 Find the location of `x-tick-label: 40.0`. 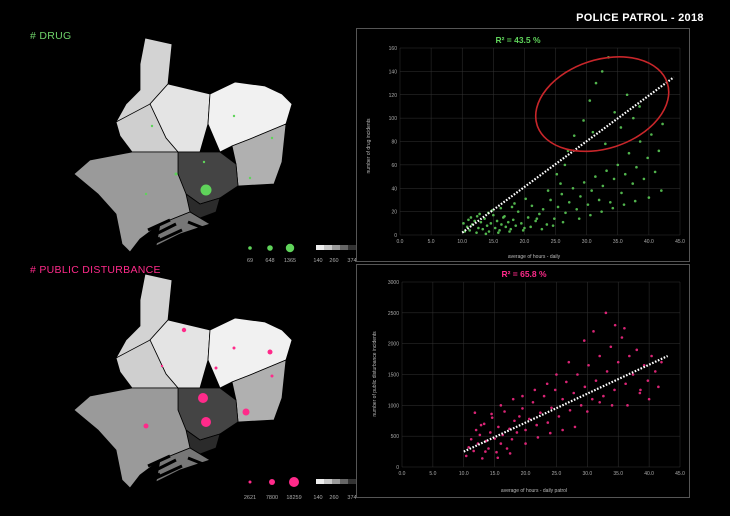

x-tick-label: 40.0 is located at coordinates (649, 242).